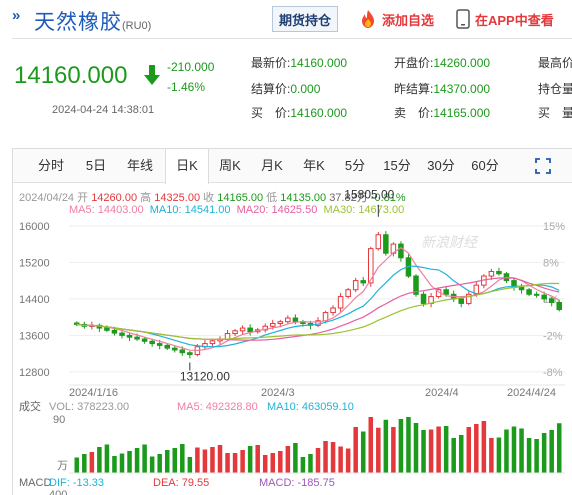 Image resolution: width=572 pixels, height=495 pixels. I want to click on stat-value: 14370.000, so click(462, 89).